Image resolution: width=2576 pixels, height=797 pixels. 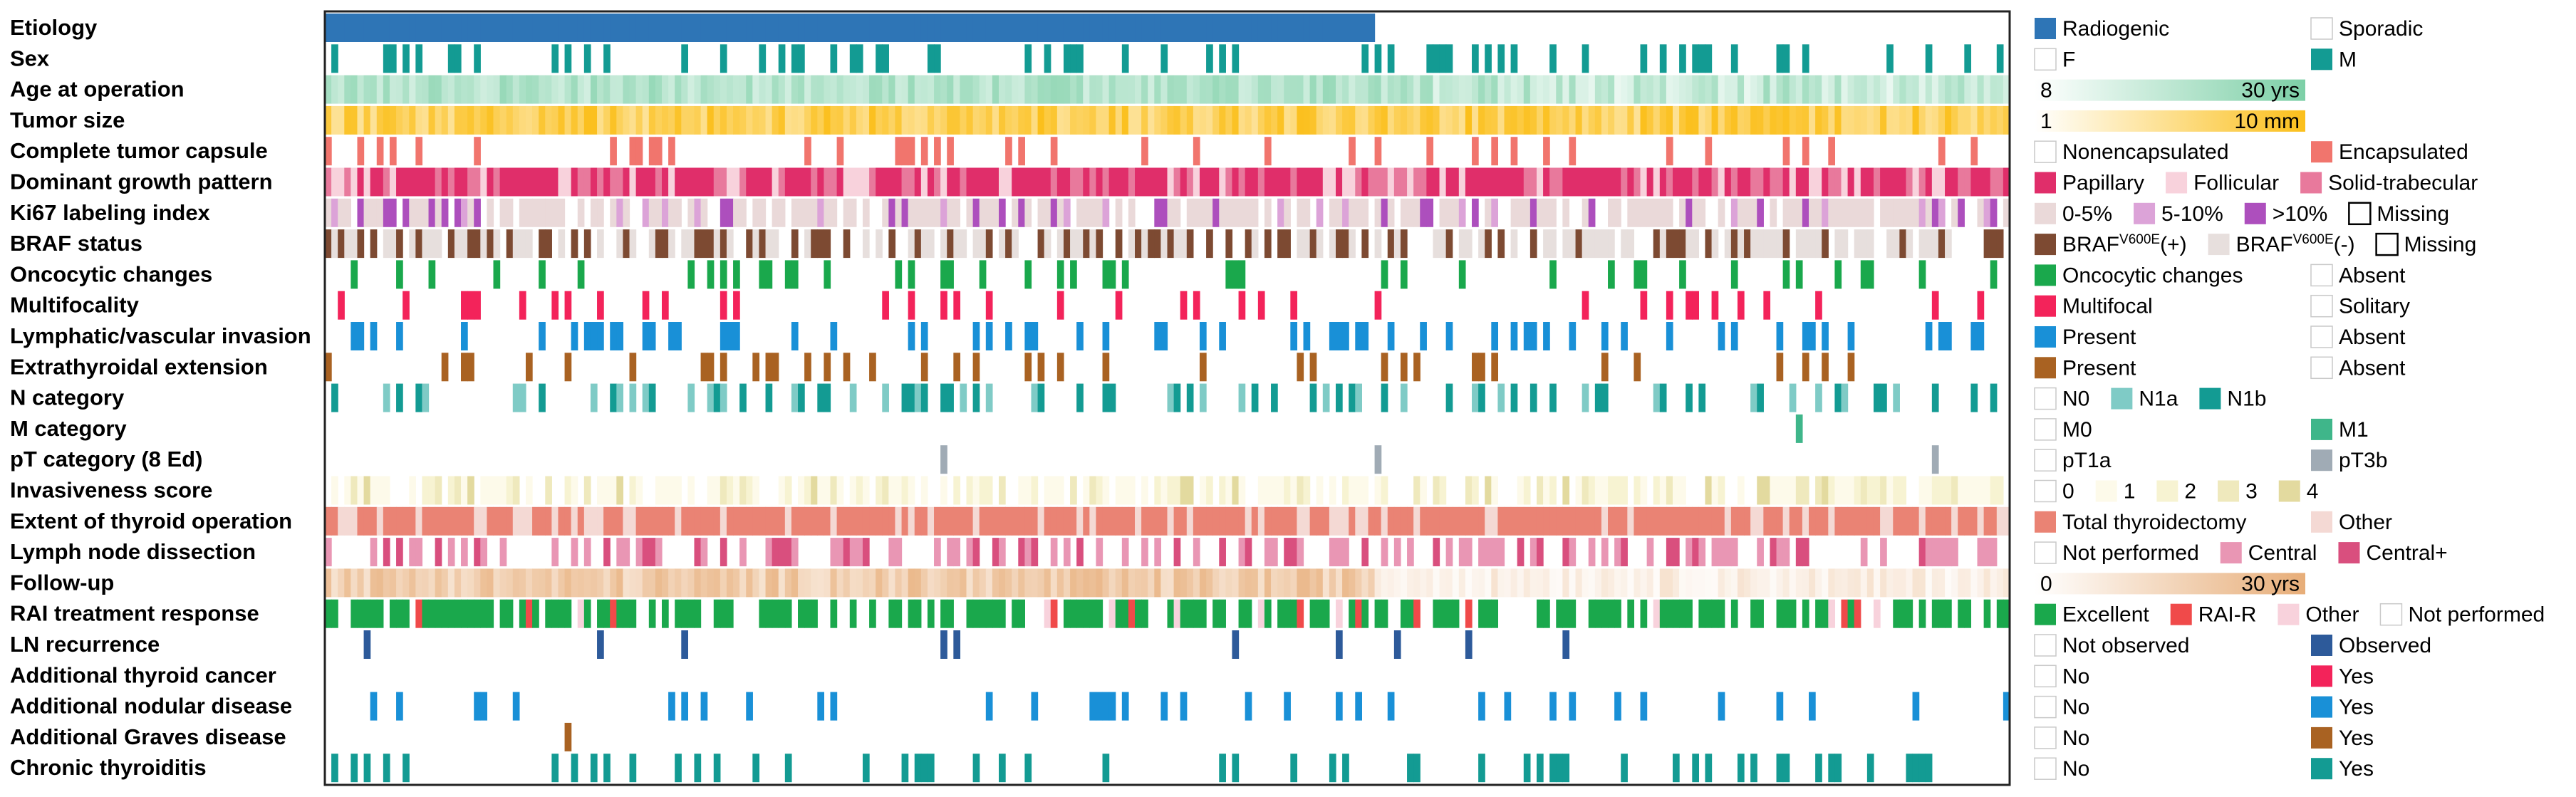 I want to click on legend-label-etiology: Sporadic, so click(x=2381, y=29).